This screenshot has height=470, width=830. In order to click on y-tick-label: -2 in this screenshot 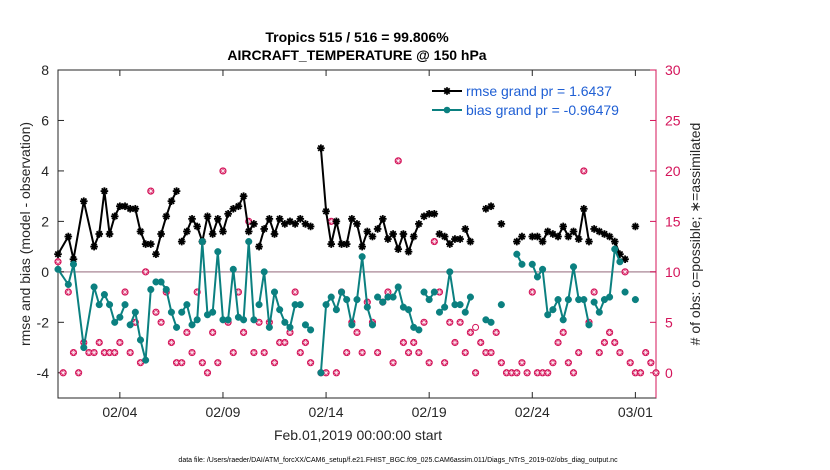, I will do `click(43, 322)`.